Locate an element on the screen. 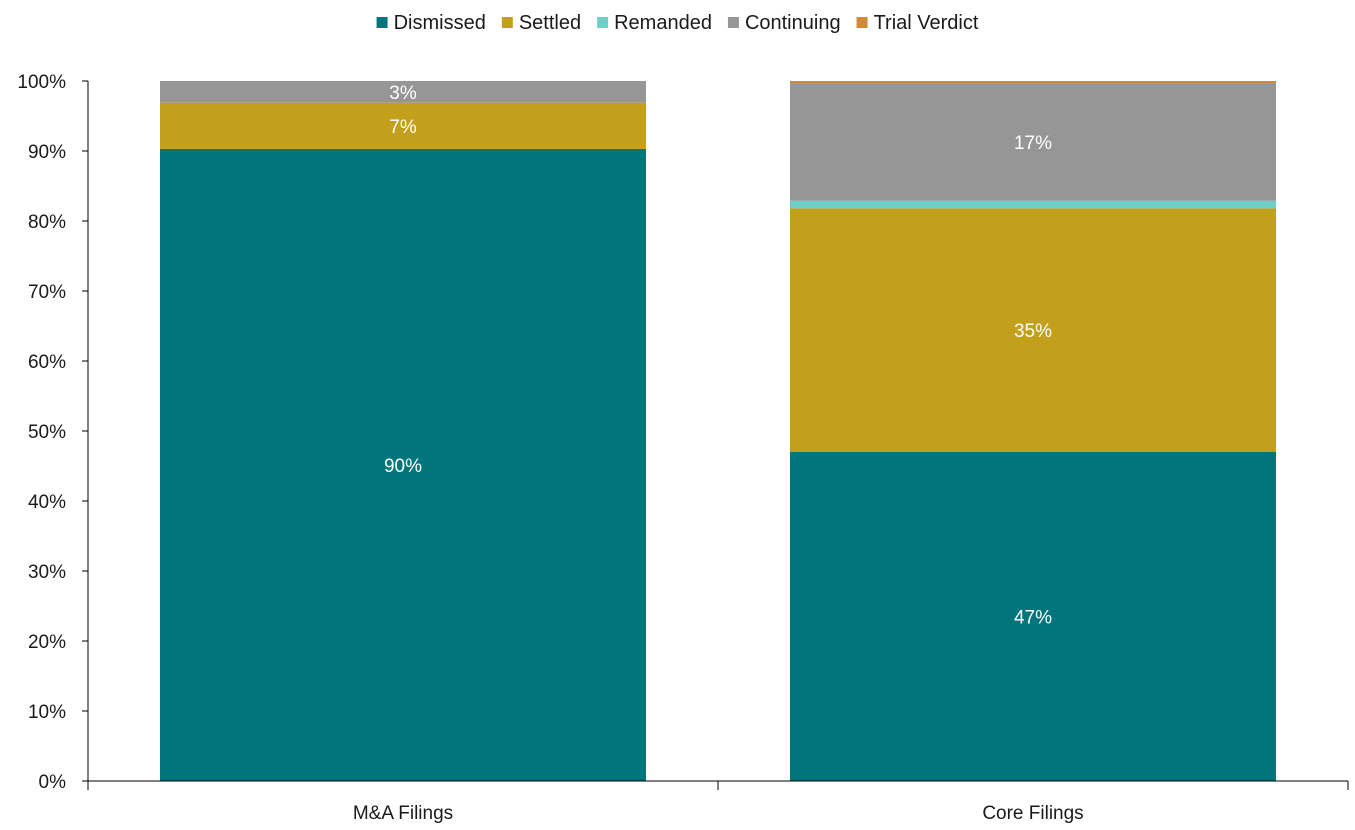 The height and width of the screenshot is (830, 1355). bar-core-filings-dismissed is located at coordinates (1033, 616).